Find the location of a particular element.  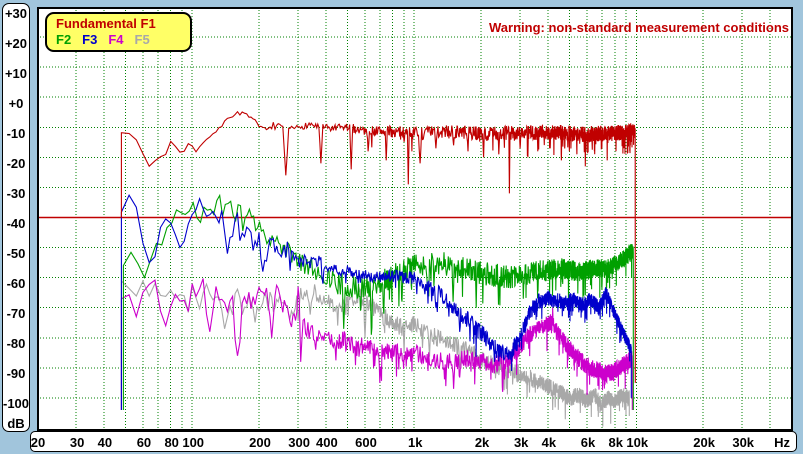

db-tick--100: -100 is located at coordinates (16, 403).